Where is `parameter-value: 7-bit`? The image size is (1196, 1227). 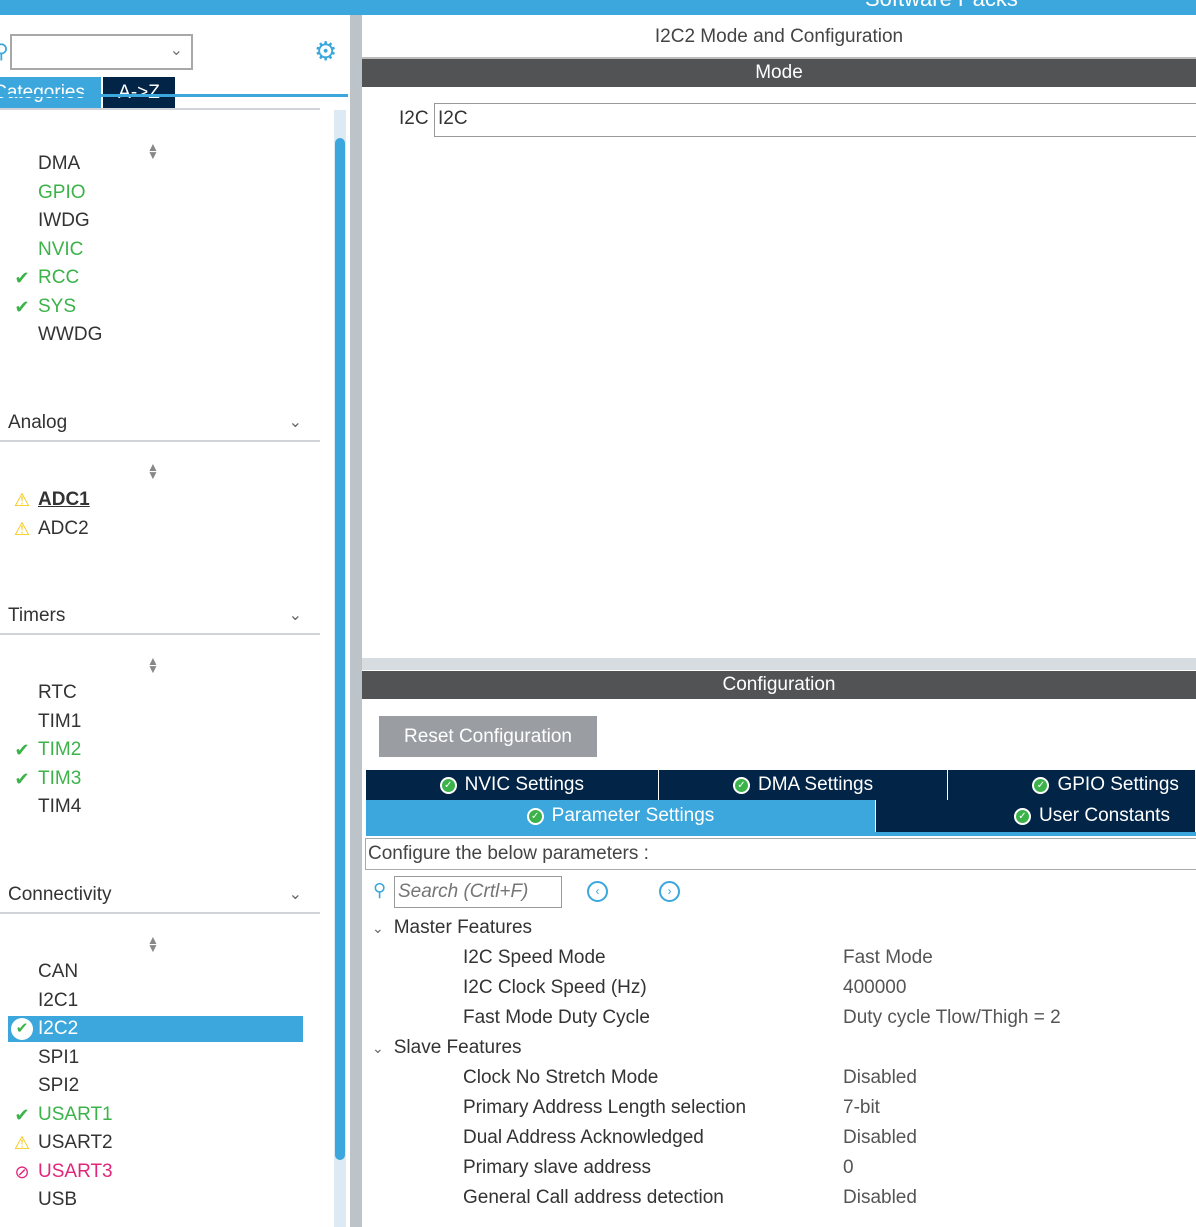 parameter-value: 7-bit is located at coordinates (861, 1107).